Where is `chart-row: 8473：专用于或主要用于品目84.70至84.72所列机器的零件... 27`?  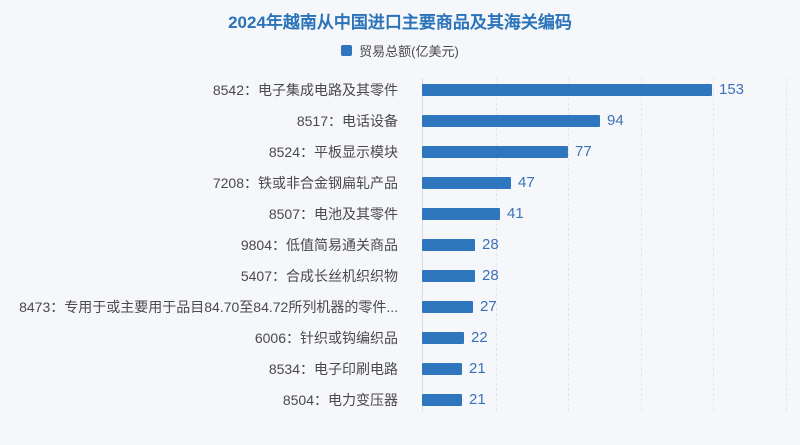
chart-row: 8473：专用于或主要用于品目84.70至84.72所列机器的零件... 27 is located at coordinates (400, 306).